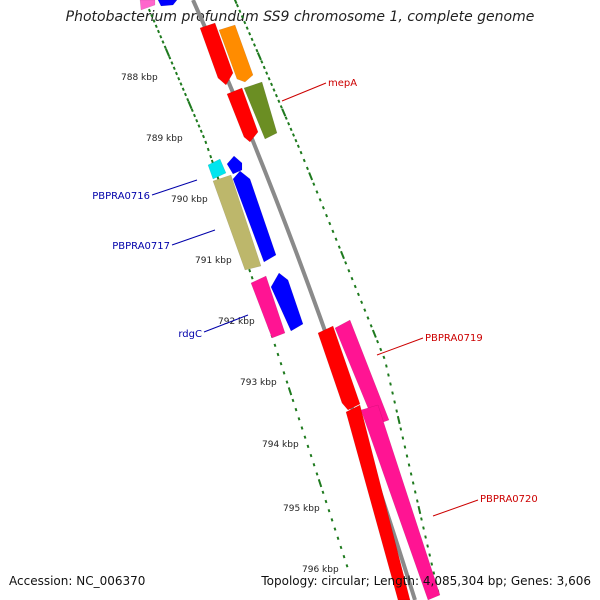 This screenshot has width=600, height=600. I want to click on gene-fwd-PBPRA0719-a, so click(339, 368).